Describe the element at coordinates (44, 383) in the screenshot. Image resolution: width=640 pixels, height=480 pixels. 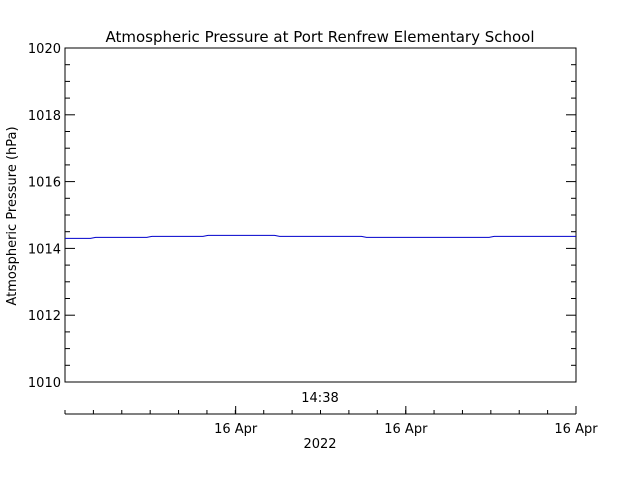
I see `y-tick-label: 1010` at that location.